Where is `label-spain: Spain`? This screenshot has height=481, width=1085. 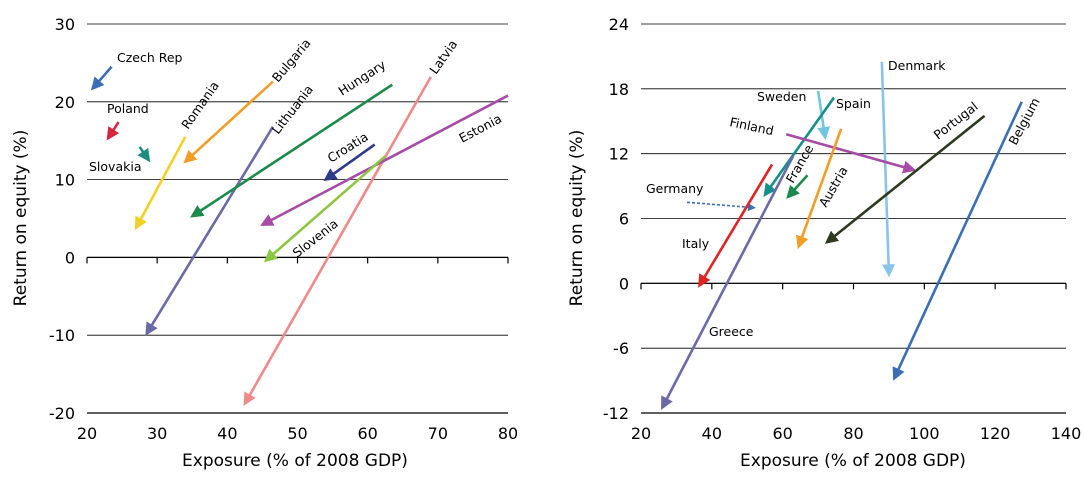
label-spain: Spain is located at coordinates (853, 103).